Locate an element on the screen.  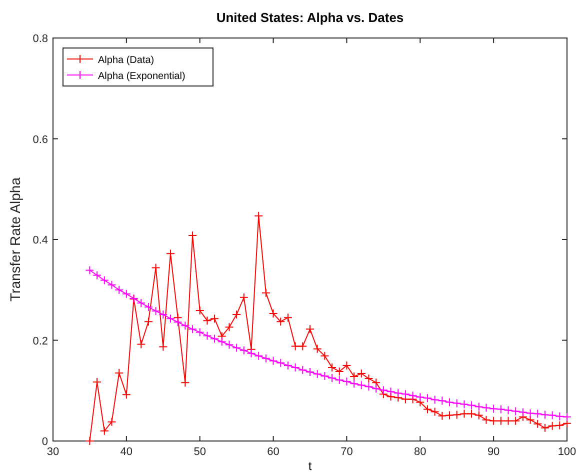
x-axis-title: t is located at coordinates (310, 466).